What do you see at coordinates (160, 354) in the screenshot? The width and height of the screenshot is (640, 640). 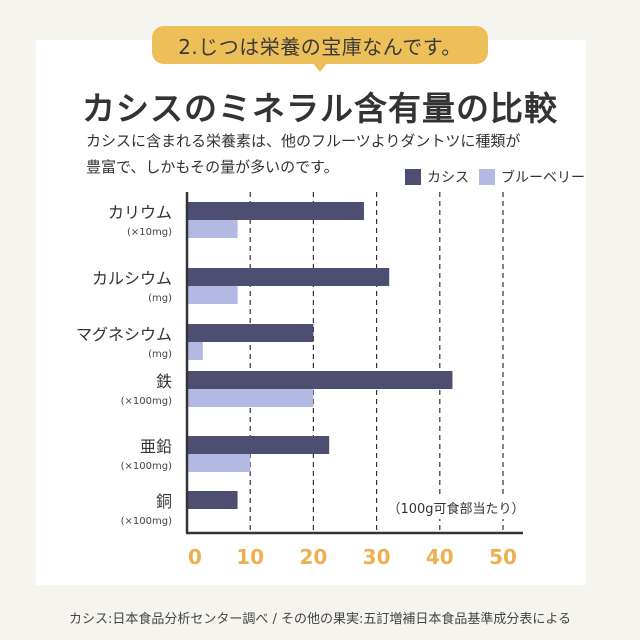 I see `unit-label-2: (mg)` at bounding box center [160, 354].